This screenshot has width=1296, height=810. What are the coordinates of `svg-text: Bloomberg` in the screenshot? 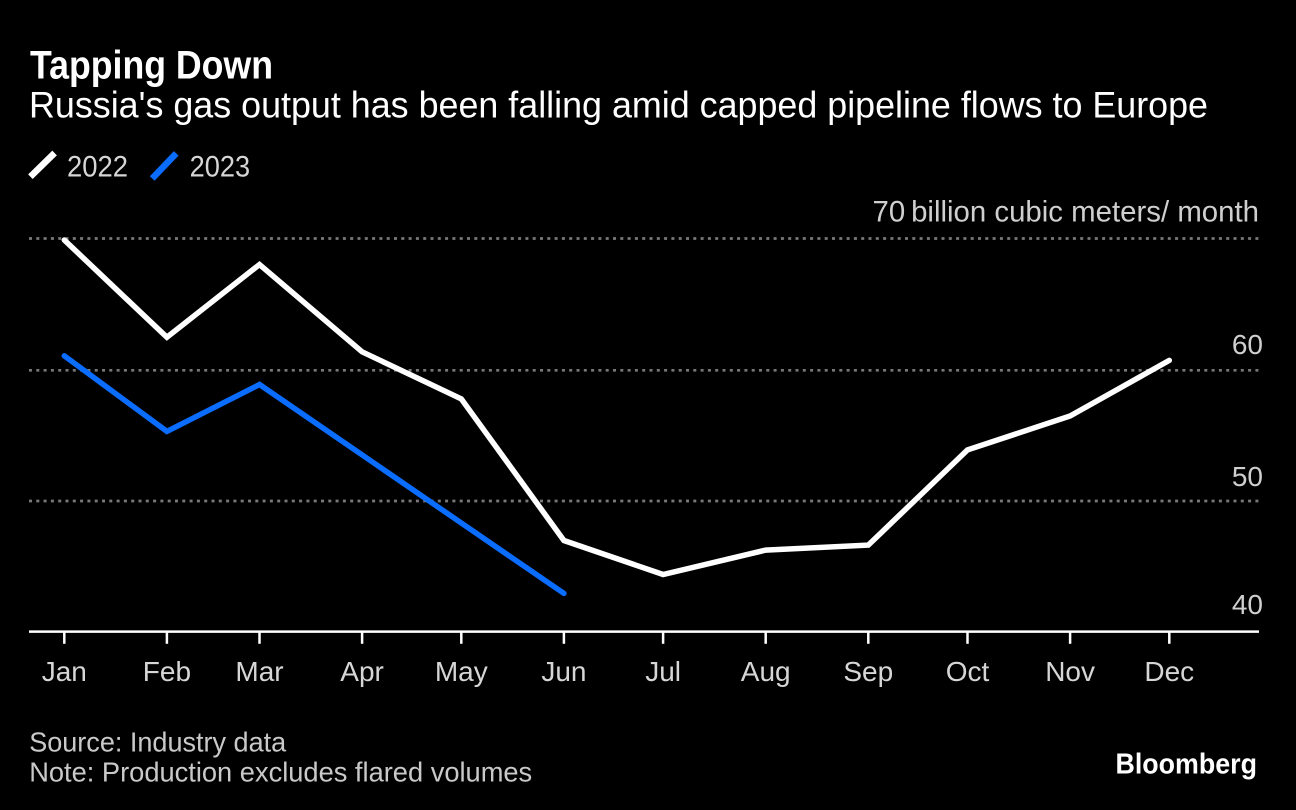 It's located at (1187, 764).